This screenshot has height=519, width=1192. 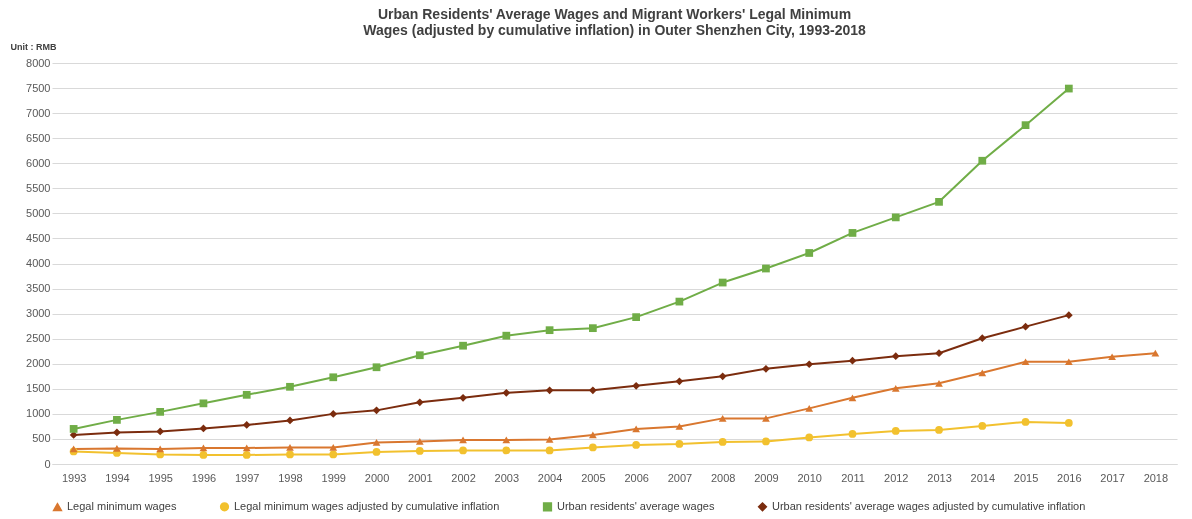 What do you see at coordinates (333, 477) in the screenshot?
I see `x-tick-label: 1999` at bounding box center [333, 477].